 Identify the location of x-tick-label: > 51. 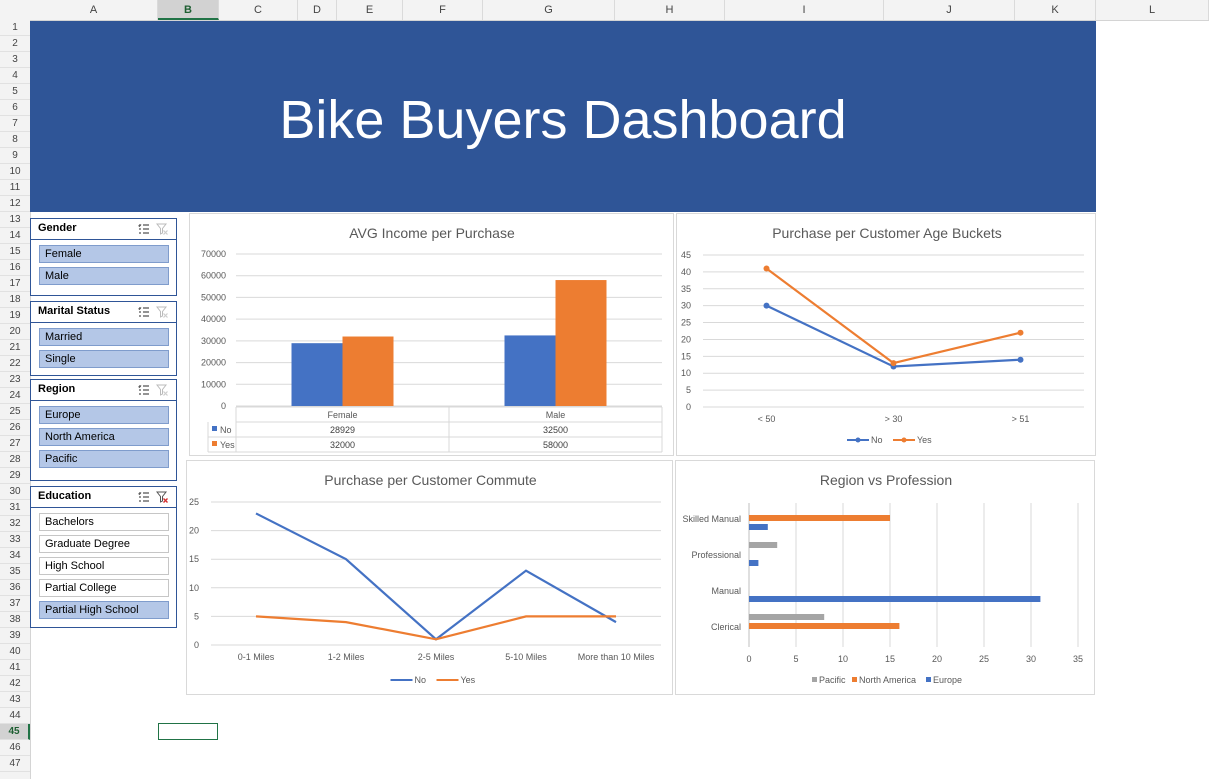
(1021, 419).